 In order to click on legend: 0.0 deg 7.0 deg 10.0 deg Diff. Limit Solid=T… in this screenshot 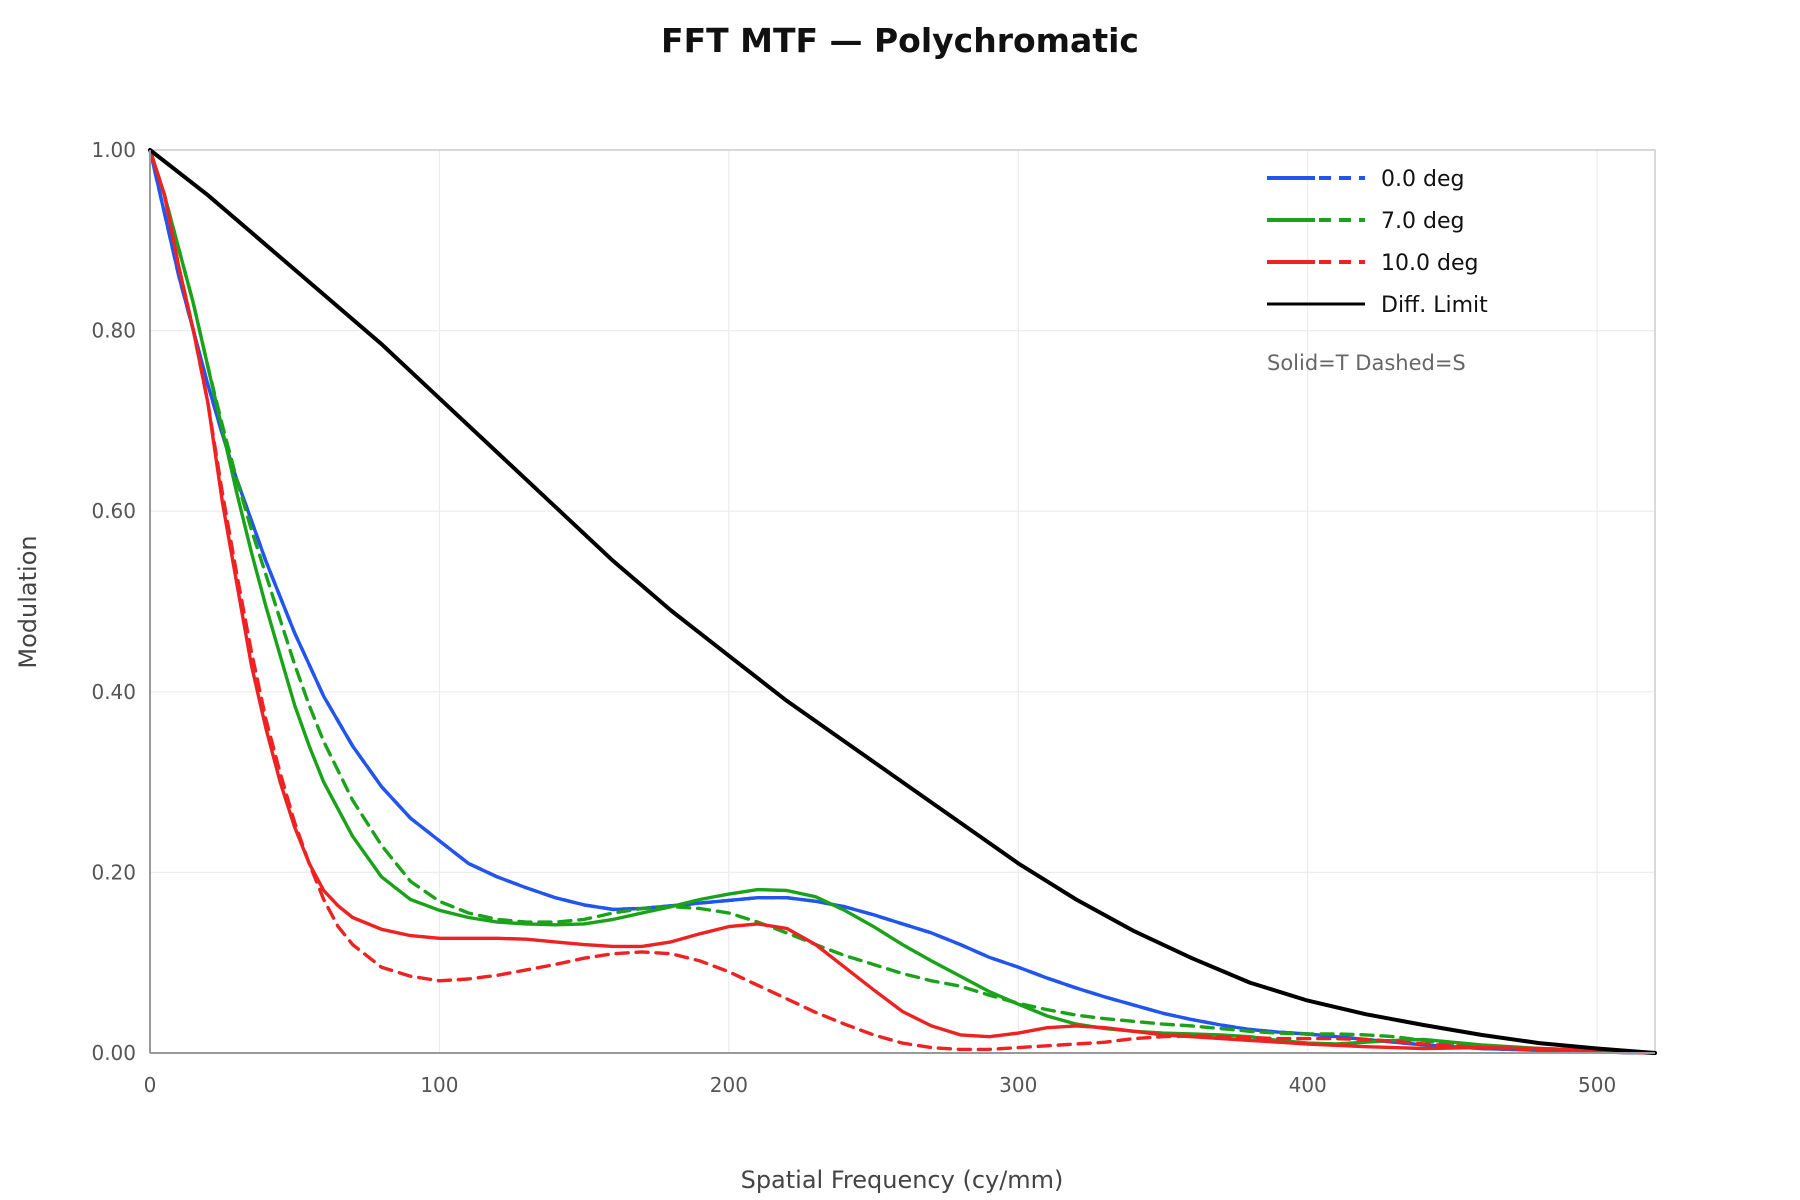, I will do `click(1377, 271)`.